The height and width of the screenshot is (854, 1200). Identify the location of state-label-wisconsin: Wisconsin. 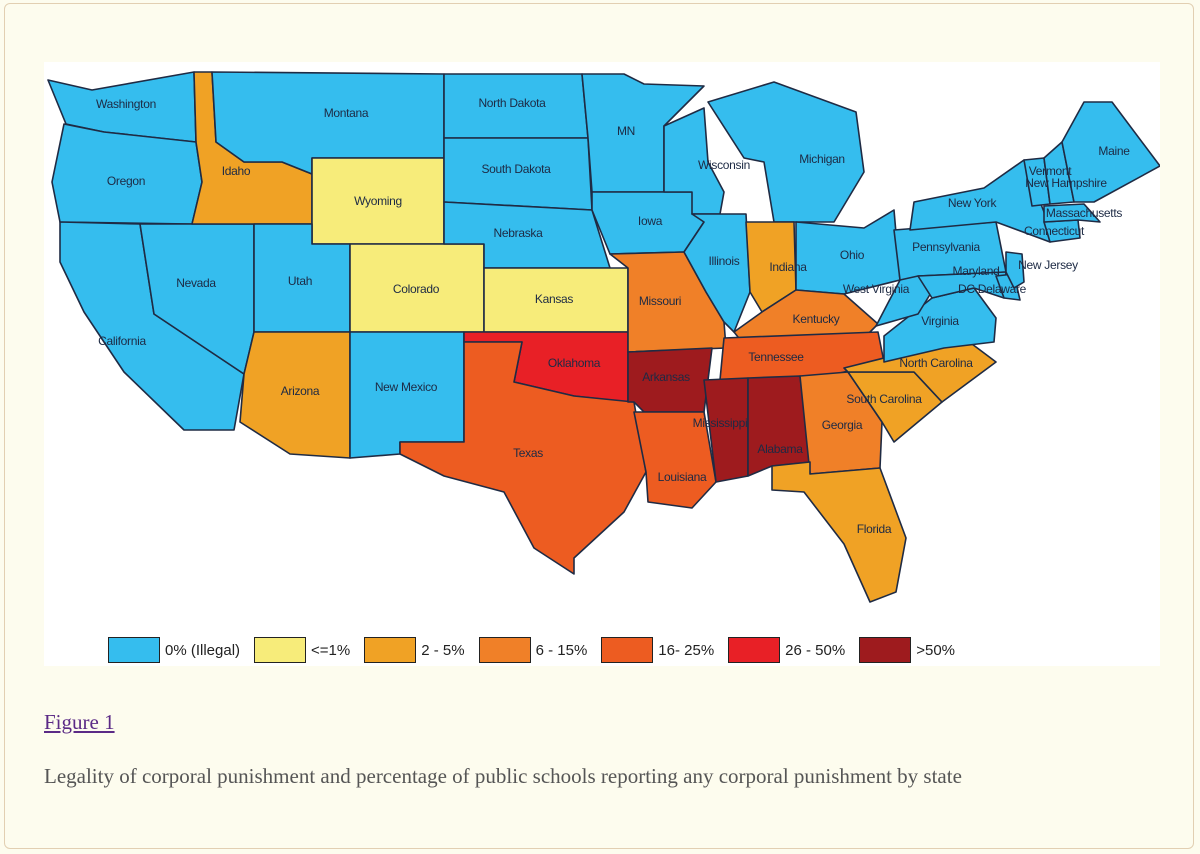
(724, 165).